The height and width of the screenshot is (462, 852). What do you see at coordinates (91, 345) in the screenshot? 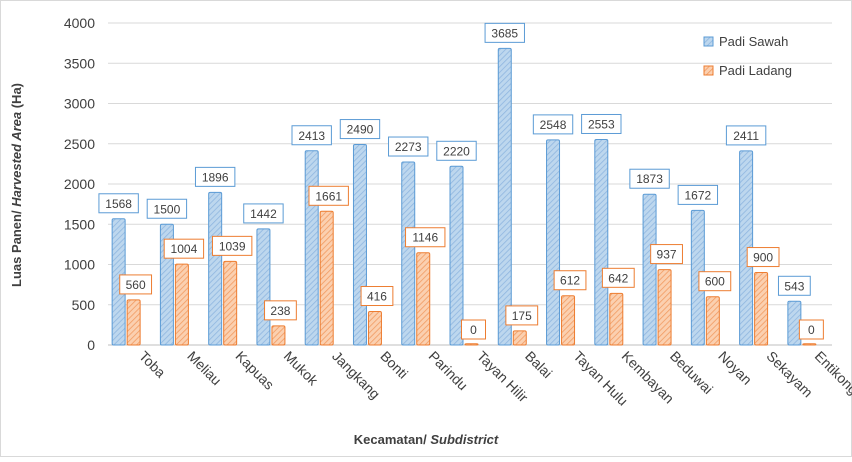
I see `y-tick-label-0: 0` at bounding box center [91, 345].